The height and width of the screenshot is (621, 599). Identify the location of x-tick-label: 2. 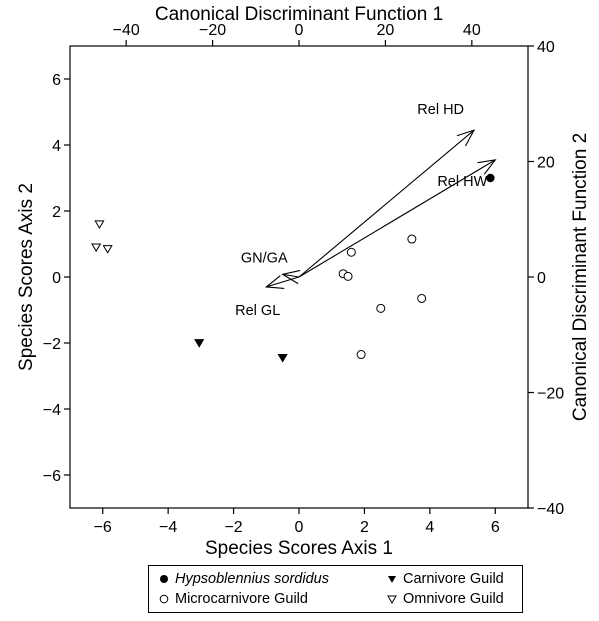
(364, 527).